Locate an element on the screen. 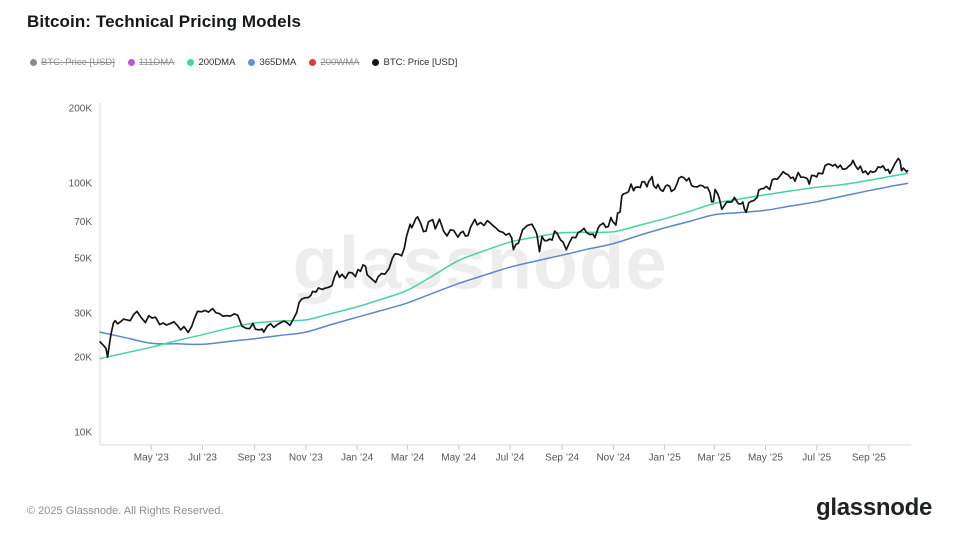 Image resolution: width=960 pixels, height=540 pixels. glassnode-logo: glassnode is located at coordinates (874, 507).